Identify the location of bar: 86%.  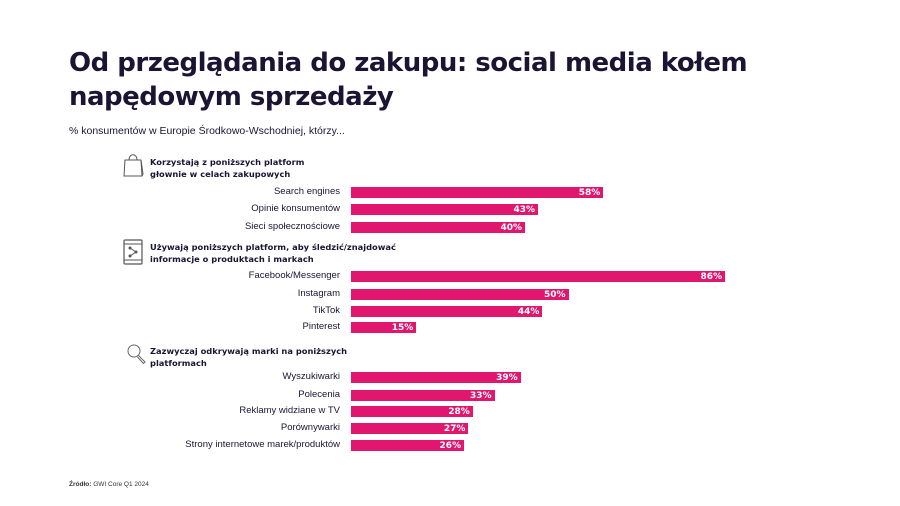
(538, 276).